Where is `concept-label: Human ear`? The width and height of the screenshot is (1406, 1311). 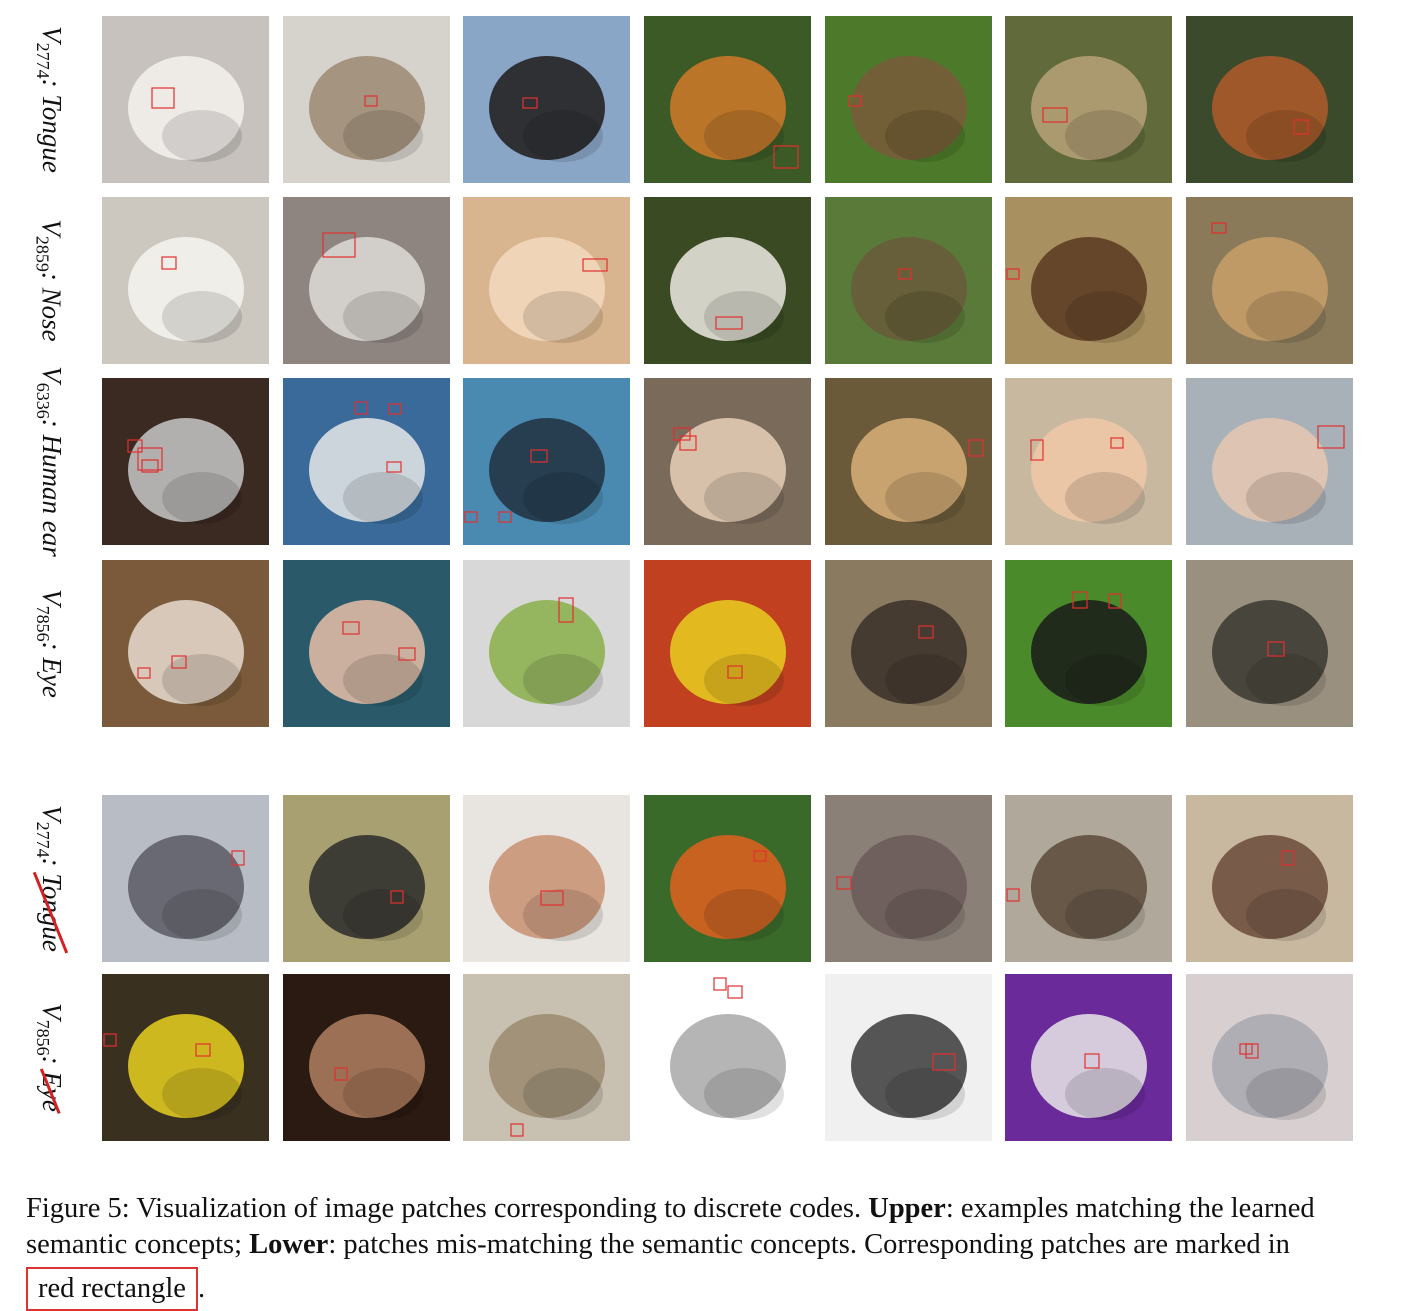 concept-label: Human ear is located at coordinates (51, 495).